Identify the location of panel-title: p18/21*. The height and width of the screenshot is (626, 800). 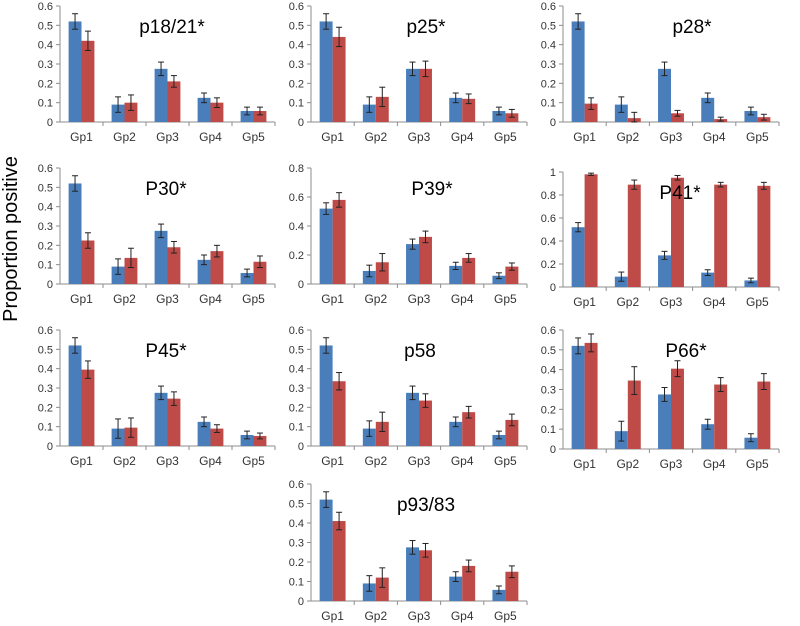
(172, 27).